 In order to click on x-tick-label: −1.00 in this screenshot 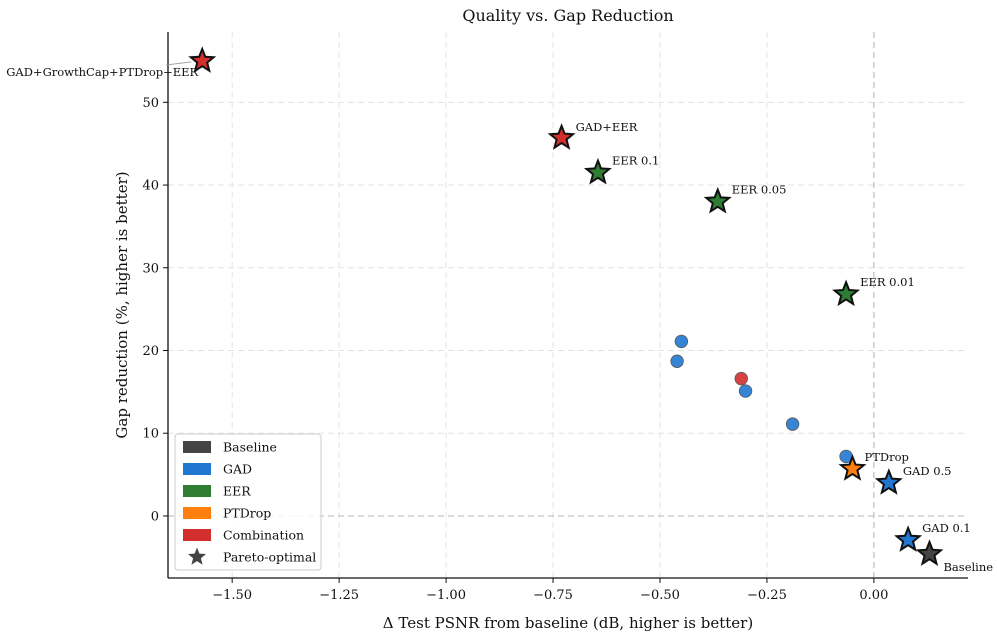, I will do `click(446, 595)`.